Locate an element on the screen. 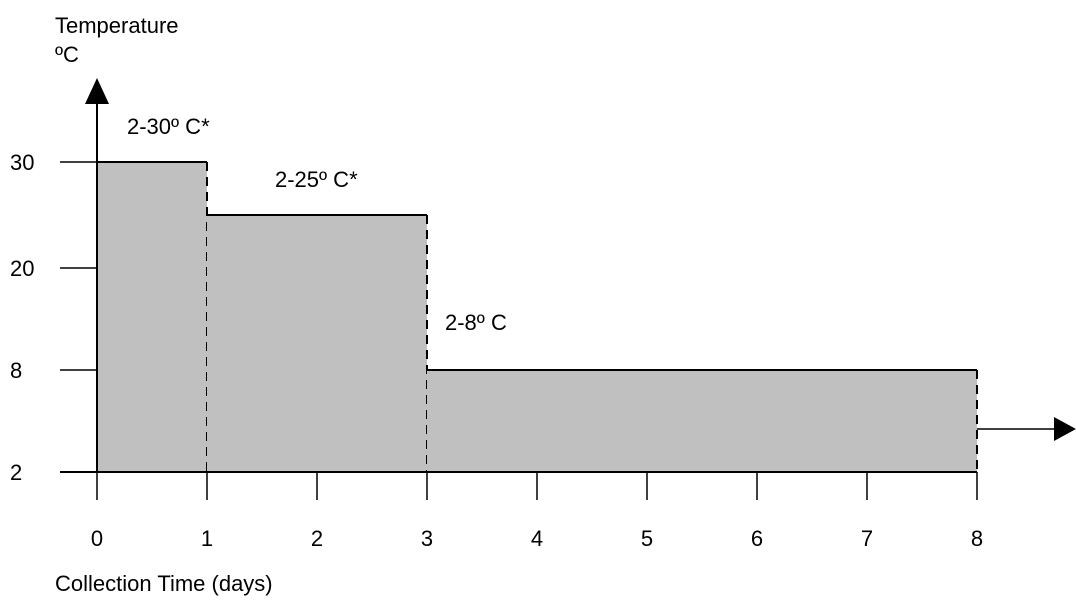  segment-label-2: 2-8º C is located at coordinates (476, 322).